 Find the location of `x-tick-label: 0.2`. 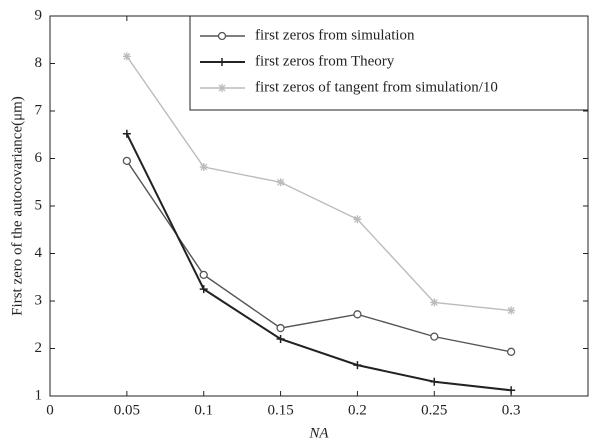

x-tick-label: 0.2 is located at coordinates (357, 410).